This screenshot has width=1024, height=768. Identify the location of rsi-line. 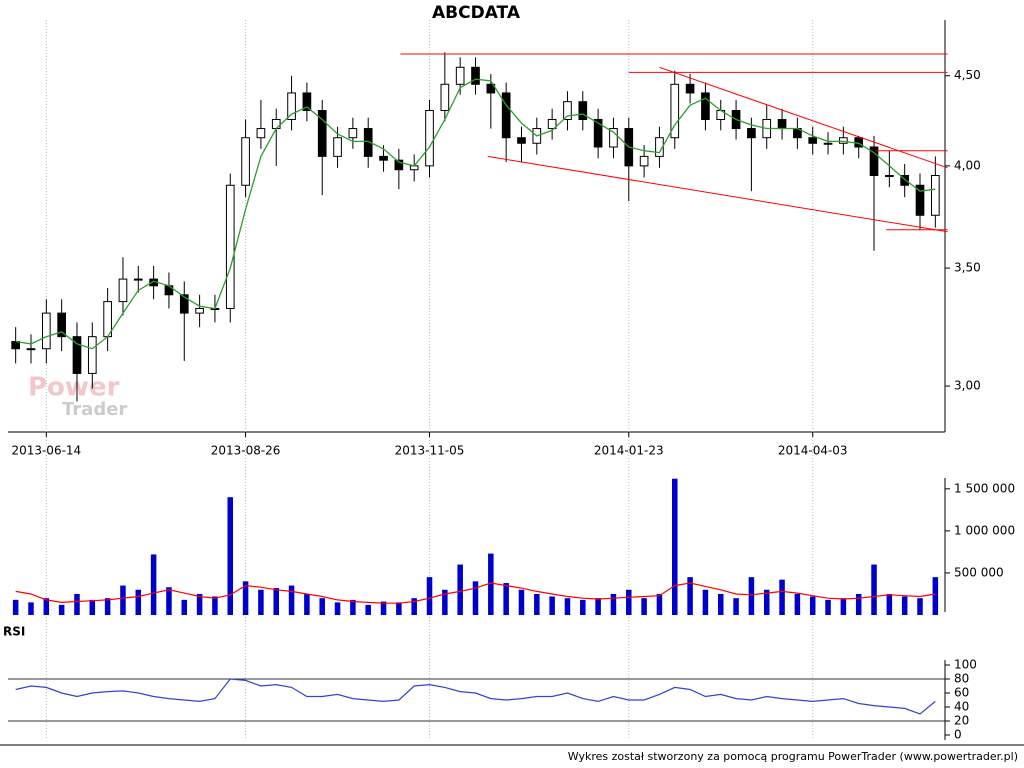
(475, 696).